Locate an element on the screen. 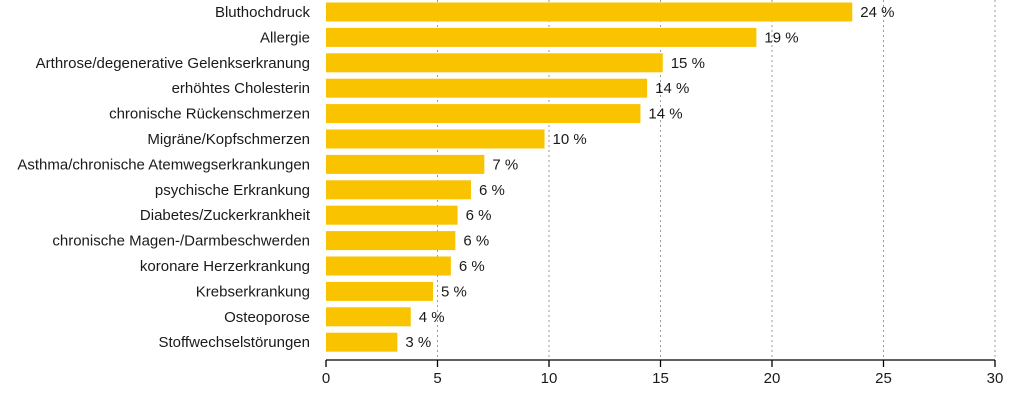 The height and width of the screenshot is (402, 1024). value-label-7: 6 % is located at coordinates (492, 190).